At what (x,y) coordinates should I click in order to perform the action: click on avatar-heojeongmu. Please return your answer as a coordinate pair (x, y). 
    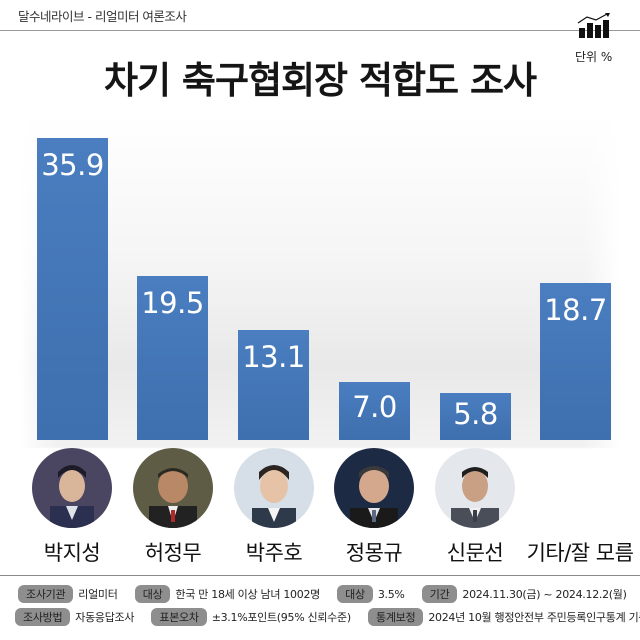
    Looking at the image, I should click on (173, 488).